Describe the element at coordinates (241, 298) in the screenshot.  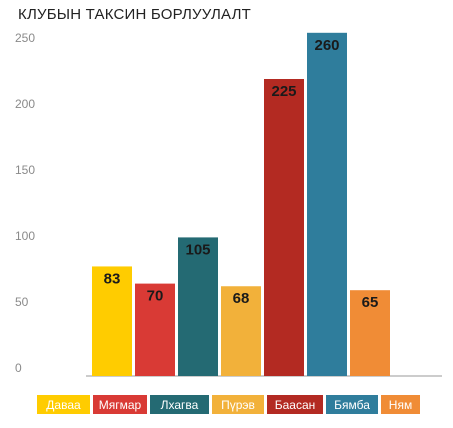
I see `data-label: 68` at that location.